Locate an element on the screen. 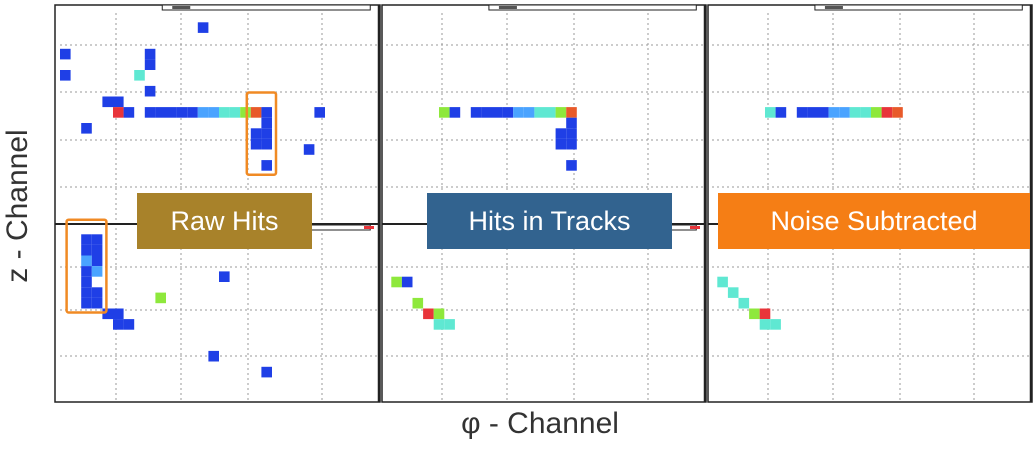  raw-hits-scroll-thumb-mid is located at coordinates (369, 227).